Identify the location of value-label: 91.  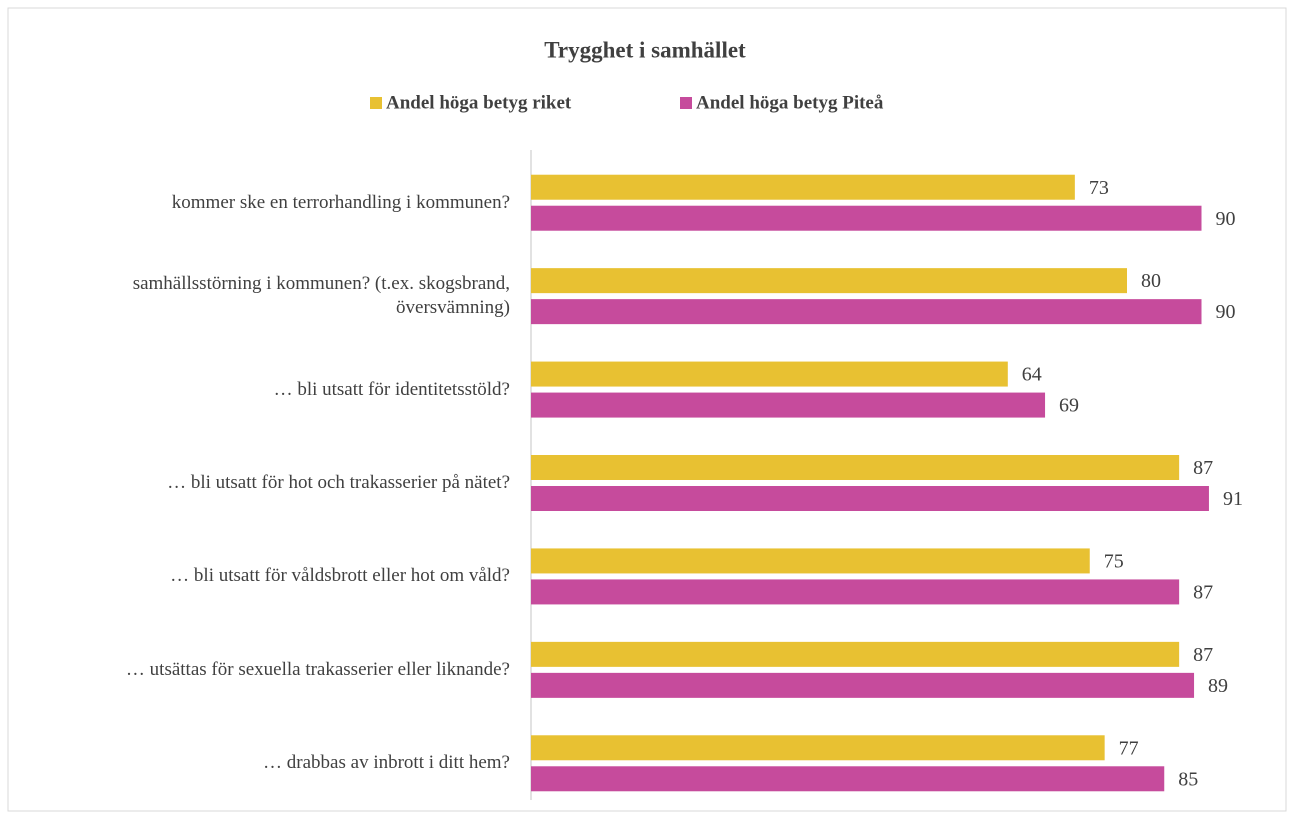
(1233, 499).